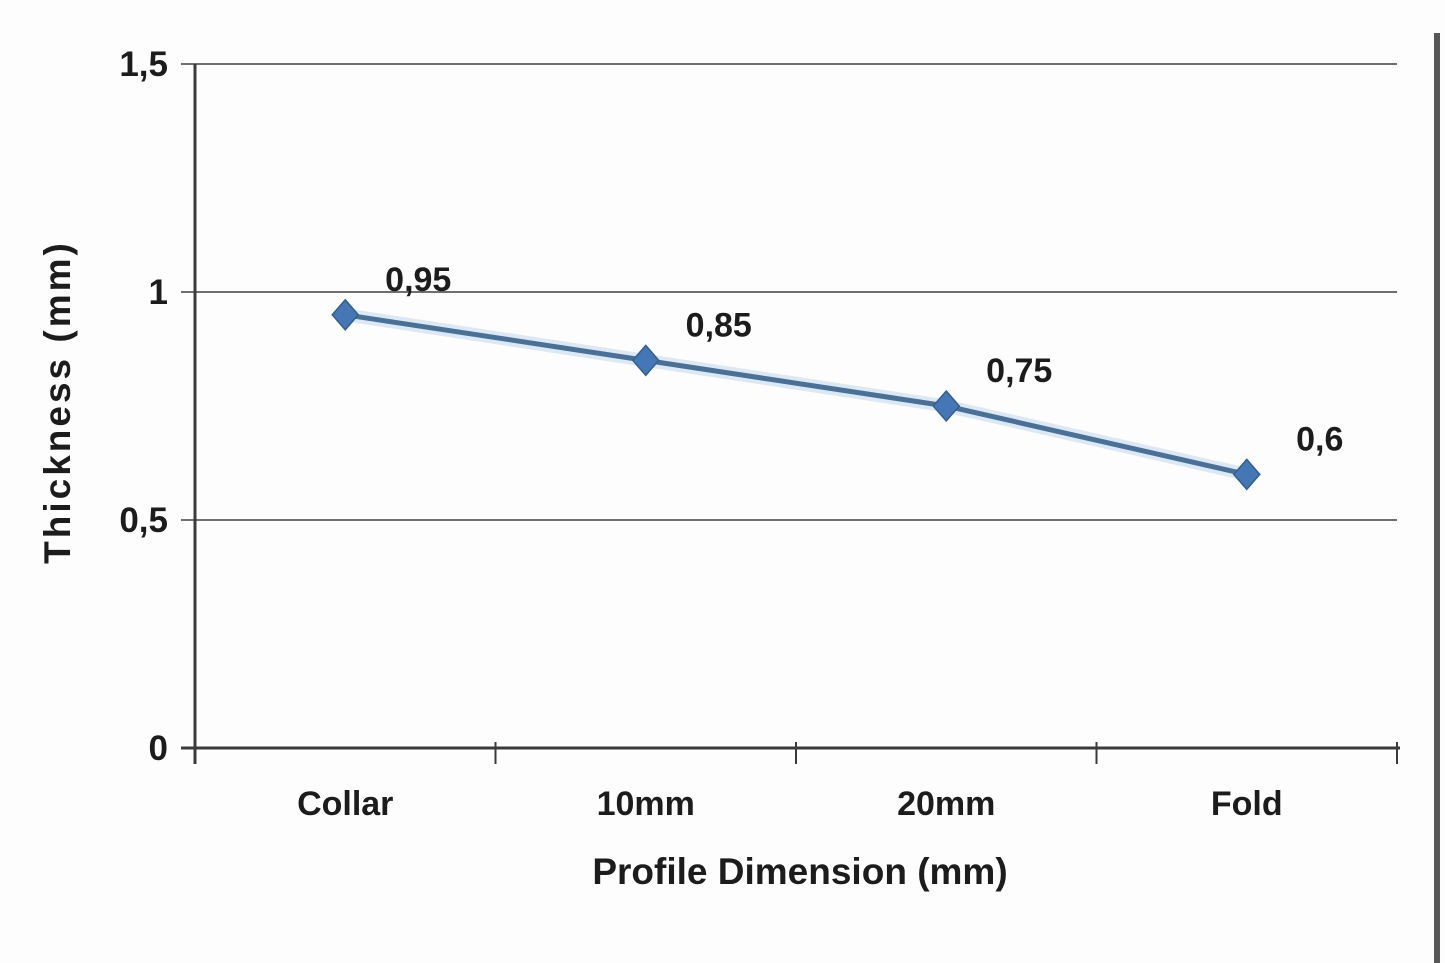  Describe the element at coordinates (799, 871) in the screenshot. I see `x-axis-title: Profile Dimension (mm)` at that location.